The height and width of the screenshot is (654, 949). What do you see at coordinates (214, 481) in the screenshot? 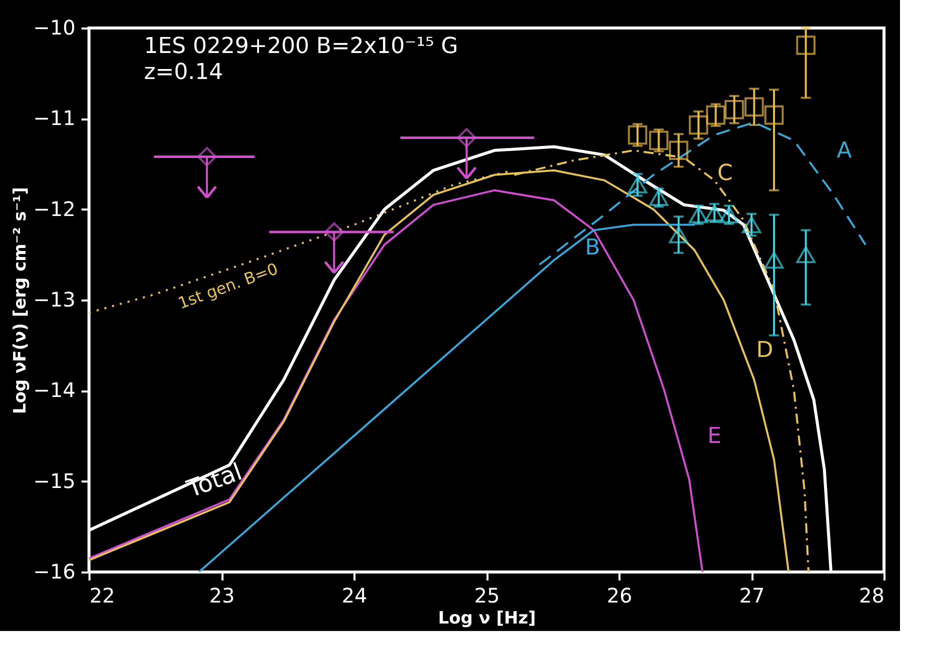
I see `text: Total` at bounding box center [214, 481].